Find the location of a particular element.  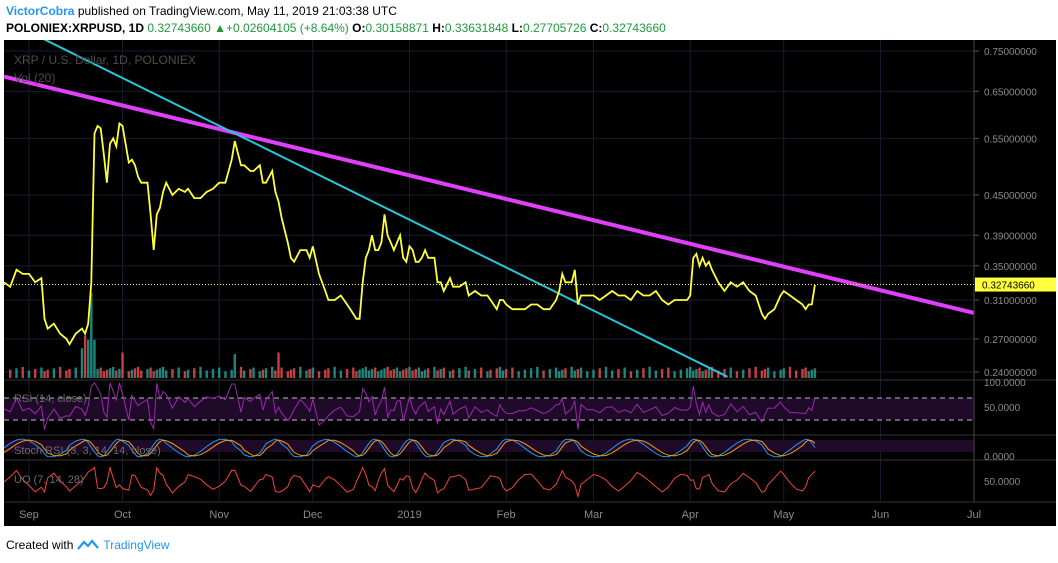

uo-scale-label: 50.0000 is located at coordinates (1002, 482).